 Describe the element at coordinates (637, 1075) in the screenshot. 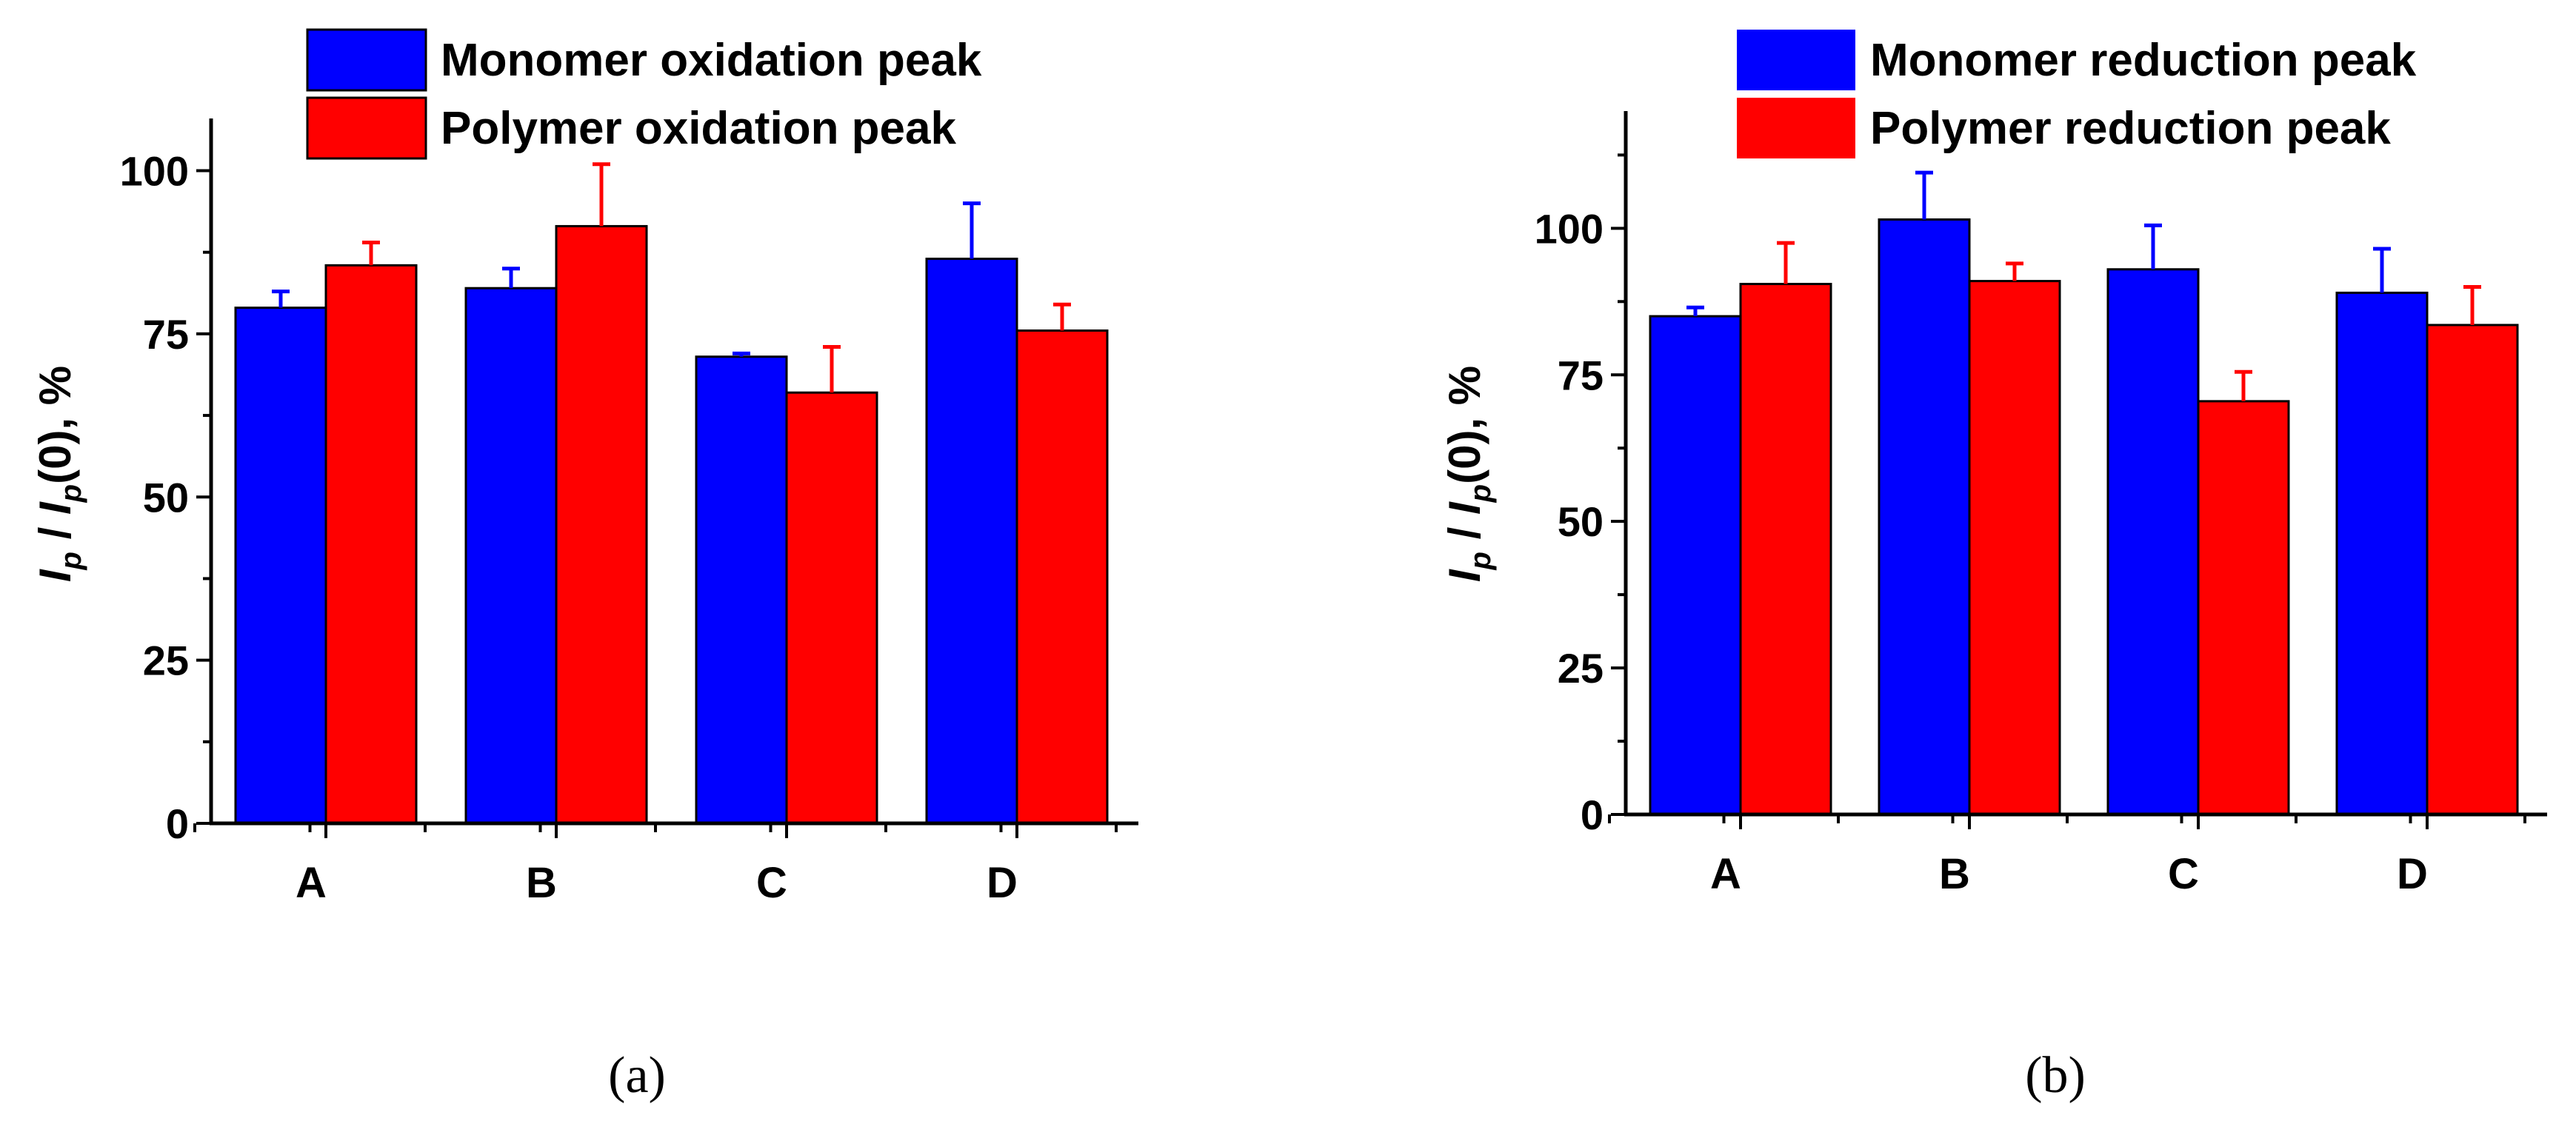

I see `panel-caption: (a)` at that location.